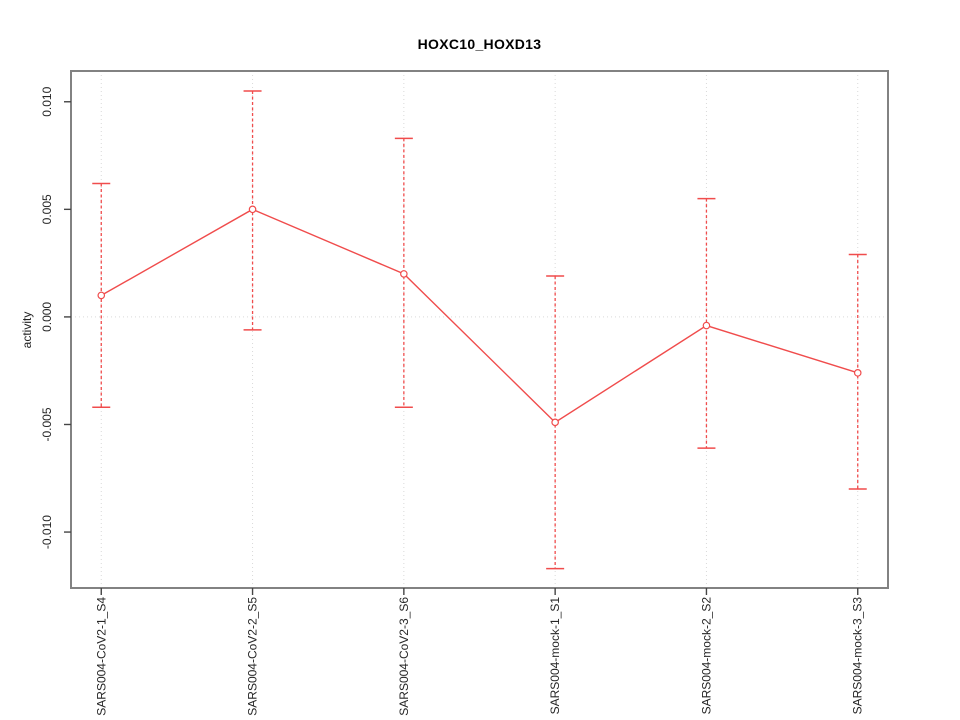 This screenshot has width=960, height=720. What do you see at coordinates (479, 44) in the screenshot?
I see `chart-title: HOXC10_HOXD13` at bounding box center [479, 44].